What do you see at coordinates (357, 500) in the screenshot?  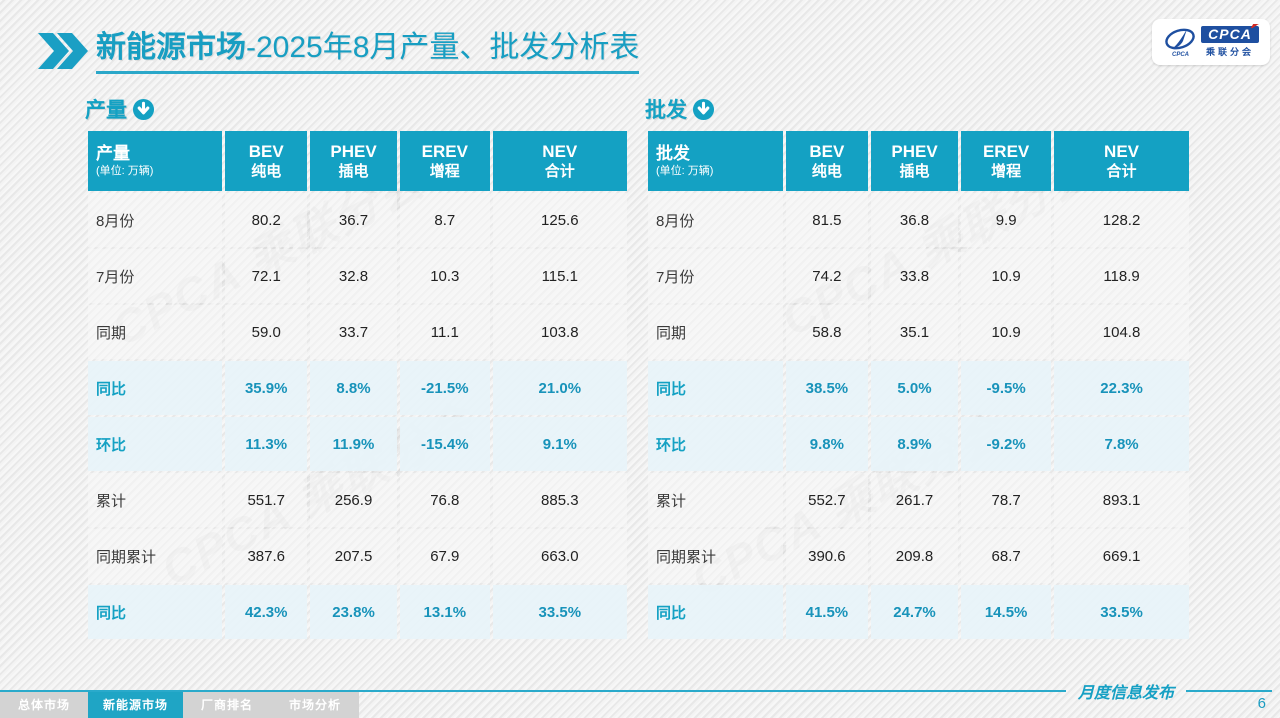 I see `table-row: 累计 551.7 256.9 76.8 885.3` at bounding box center [357, 500].